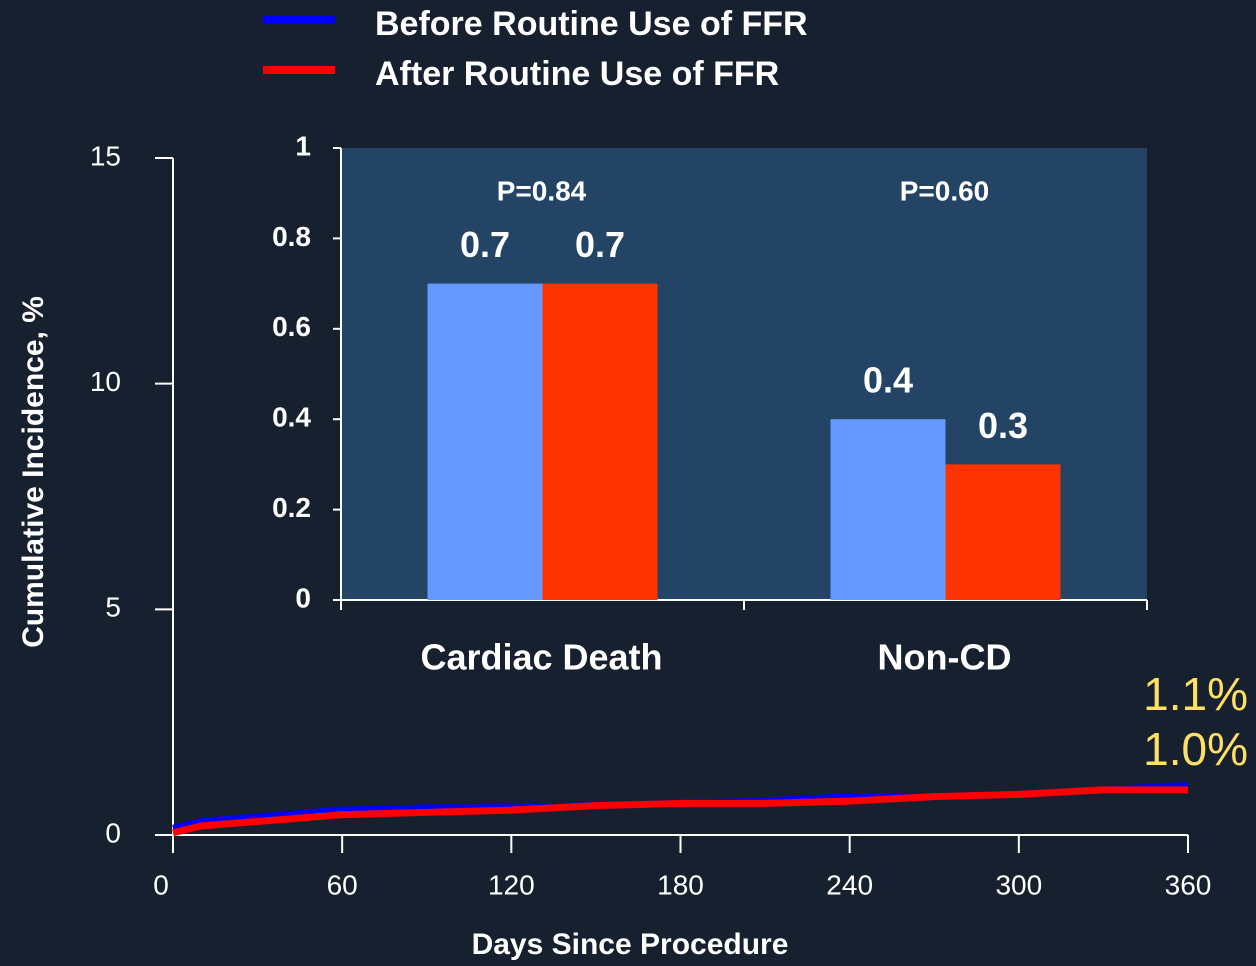 Image resolution: width=1256 pixels, height=966 pixels. I want to click on p-value: P=0.60, so click(945, 190).